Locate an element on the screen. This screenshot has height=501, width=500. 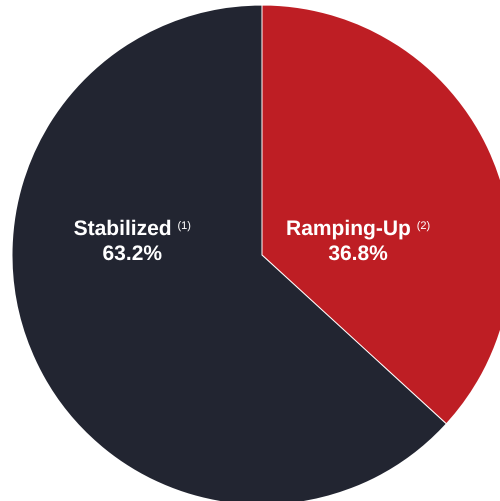
slice-label: Ramping-Up $^{(2)}$ is located at coordinates (358, 228).